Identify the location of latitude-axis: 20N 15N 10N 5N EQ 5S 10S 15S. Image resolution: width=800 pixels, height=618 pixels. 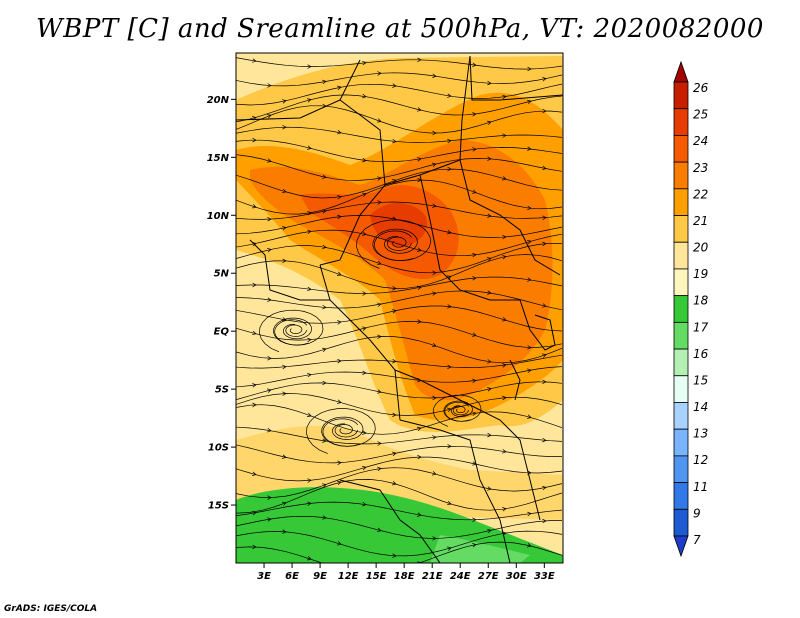
(221, 303).